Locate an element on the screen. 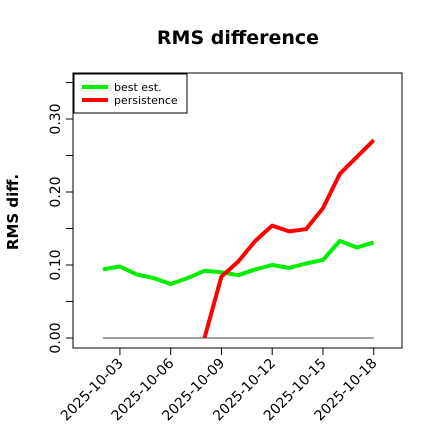 The image size is (440, 440). y-tick-label: 0.10 is located at coordinates (56, 264).